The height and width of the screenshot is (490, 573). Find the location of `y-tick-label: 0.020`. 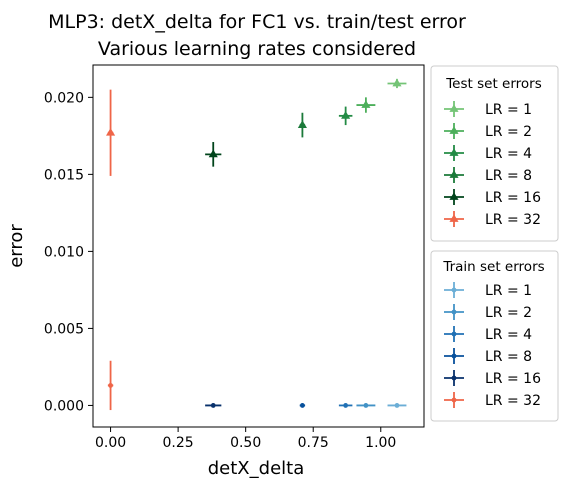

y-tick-label: 0.020 is located at coordinates (64, 98).